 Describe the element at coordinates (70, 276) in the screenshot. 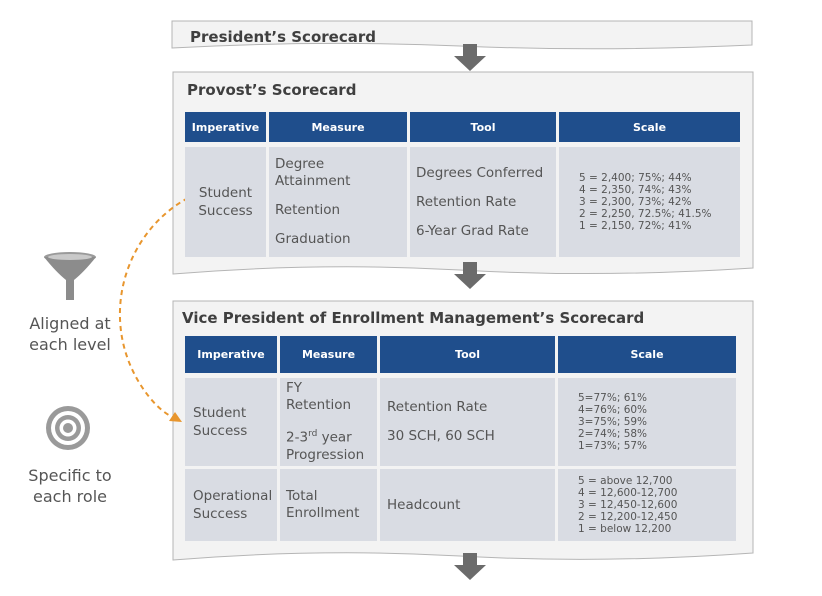

I see `funnel-icon` at that location.